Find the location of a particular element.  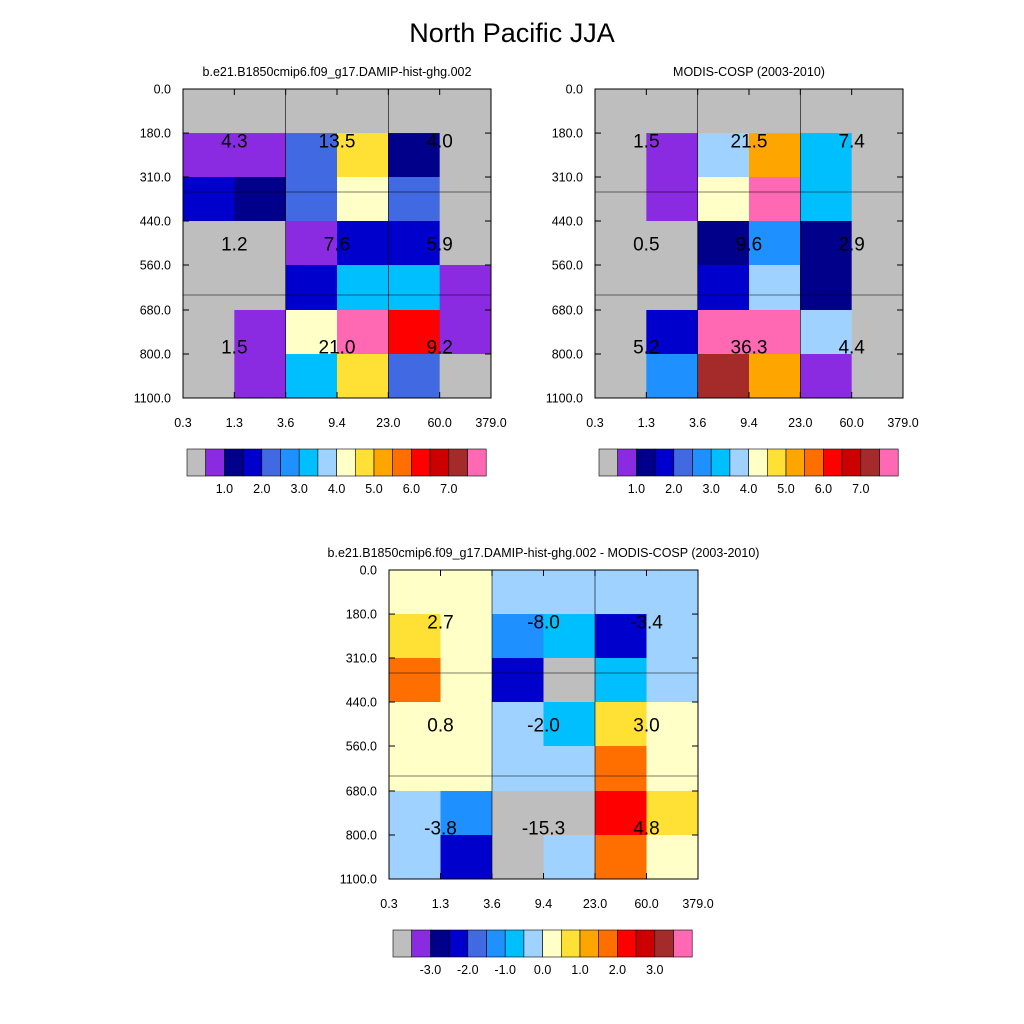

y-tick-label: 680.0 is located at coordinates (567, 310).